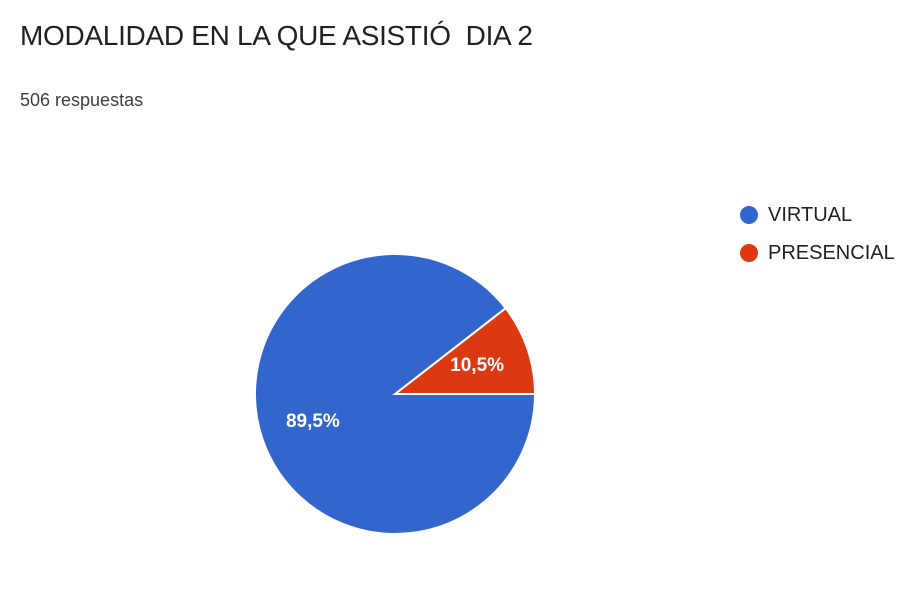  I want to click on pie-slice-presencial, so click(464, 350).